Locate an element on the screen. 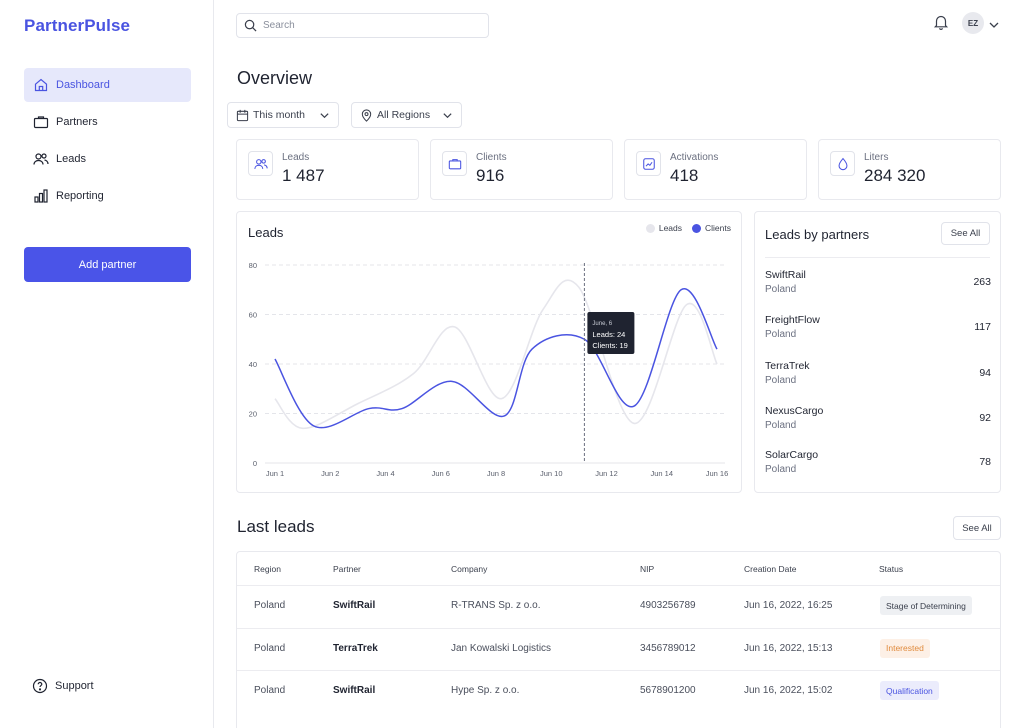  region-filter: All Regions is located at coordinates (406, 115).